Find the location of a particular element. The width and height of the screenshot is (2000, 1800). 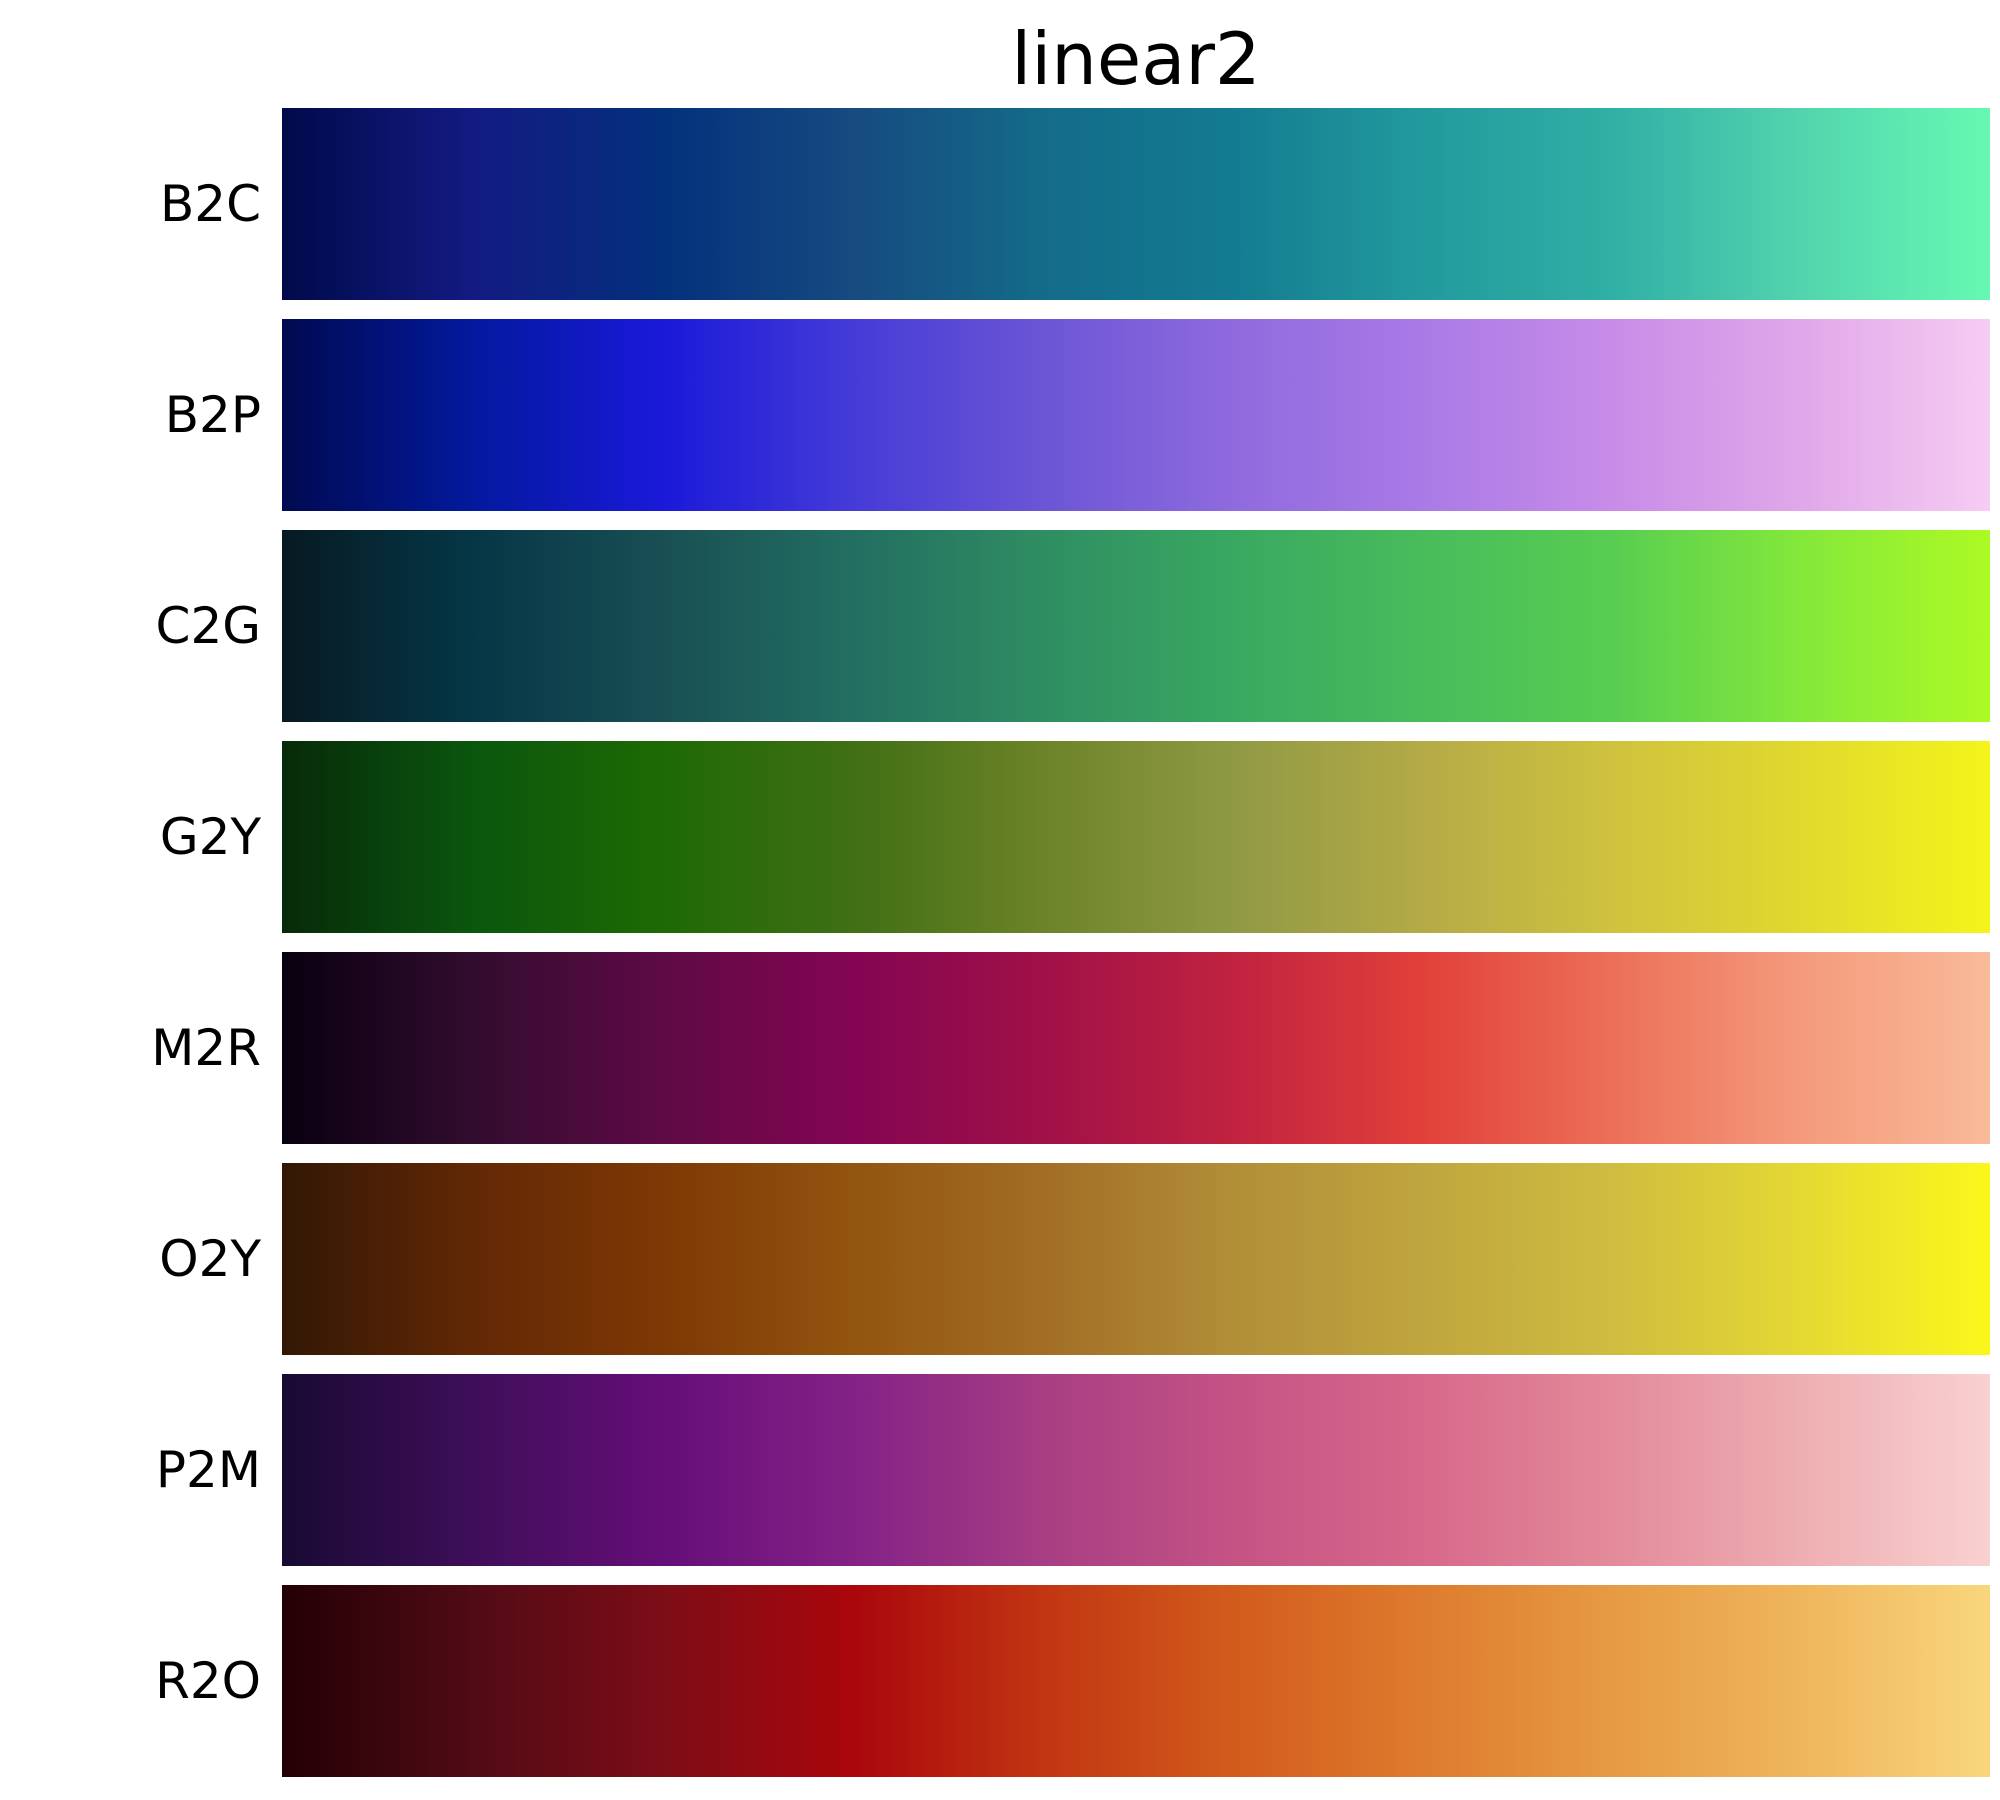

colormap-row: C2G is located at coordinates (1000, 626).